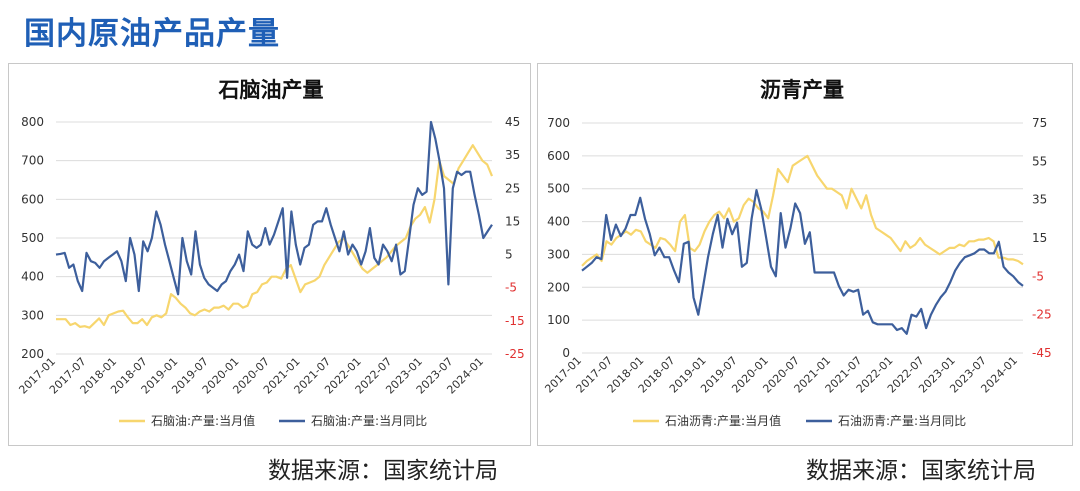 This screenshot has height=491, width=1080. Describe the element at coordinates (152, 34) in the screenshot. I see `page-title: 国内原油产品产量` at that location.